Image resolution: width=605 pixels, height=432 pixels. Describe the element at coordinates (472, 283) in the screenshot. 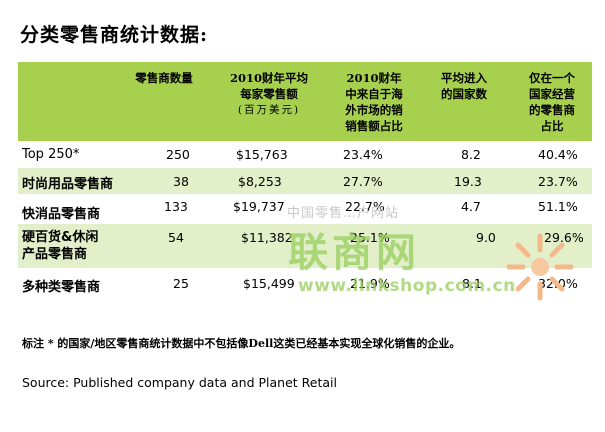

I see `cell-countries: 8.1` at that location.